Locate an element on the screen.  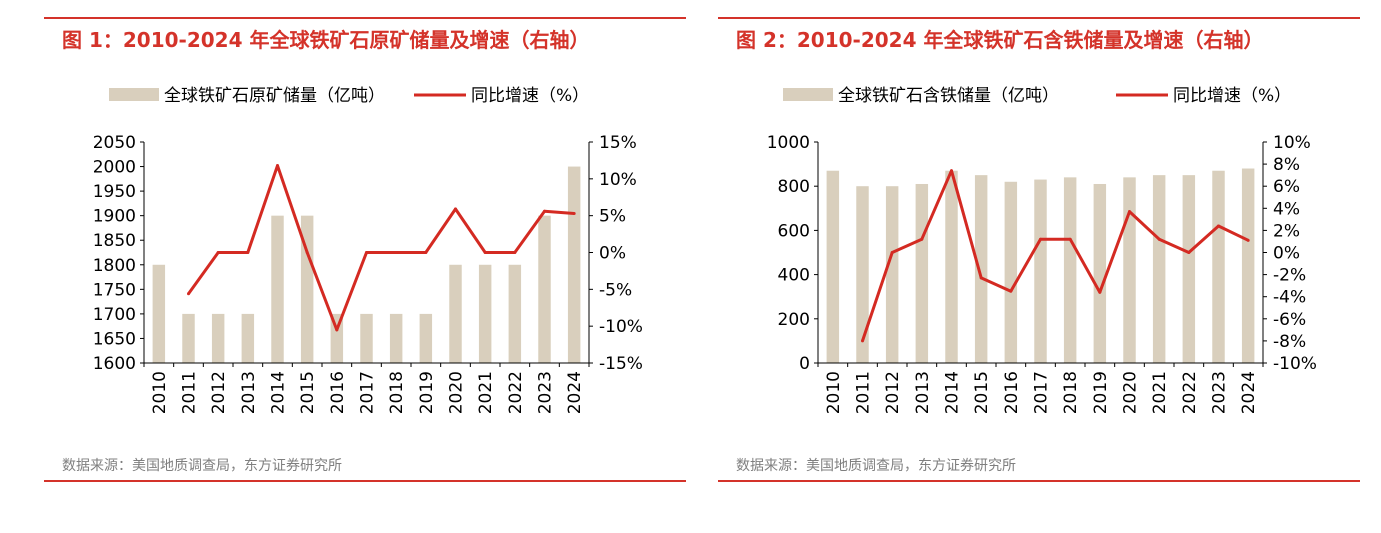
y-left-tick-label: 2050 is located at coordinates (114, 143).